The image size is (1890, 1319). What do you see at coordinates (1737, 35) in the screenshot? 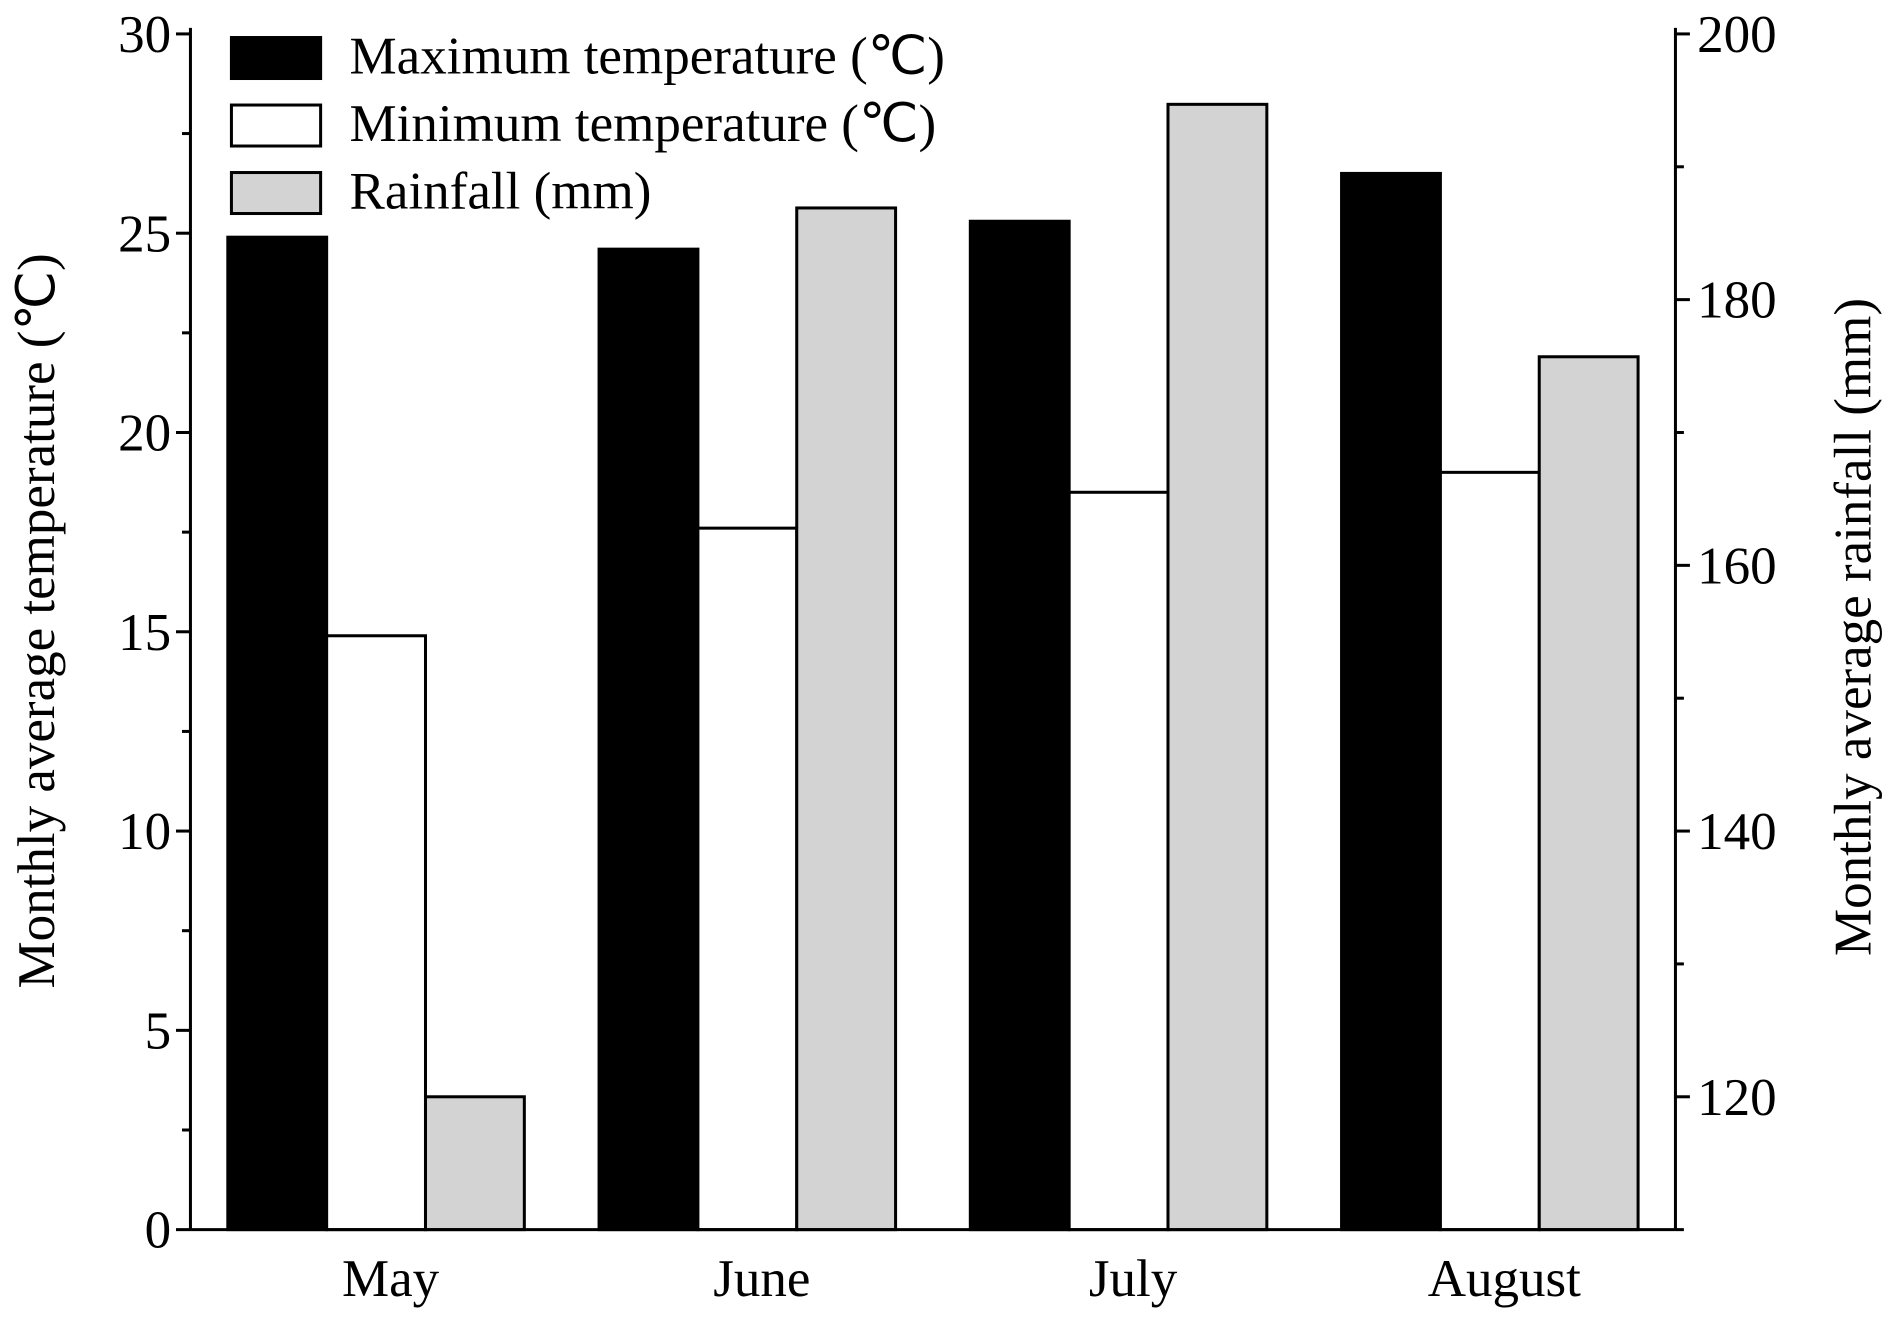
I see `y-tick-label-right: 200` at bounding box center [1737, 35].